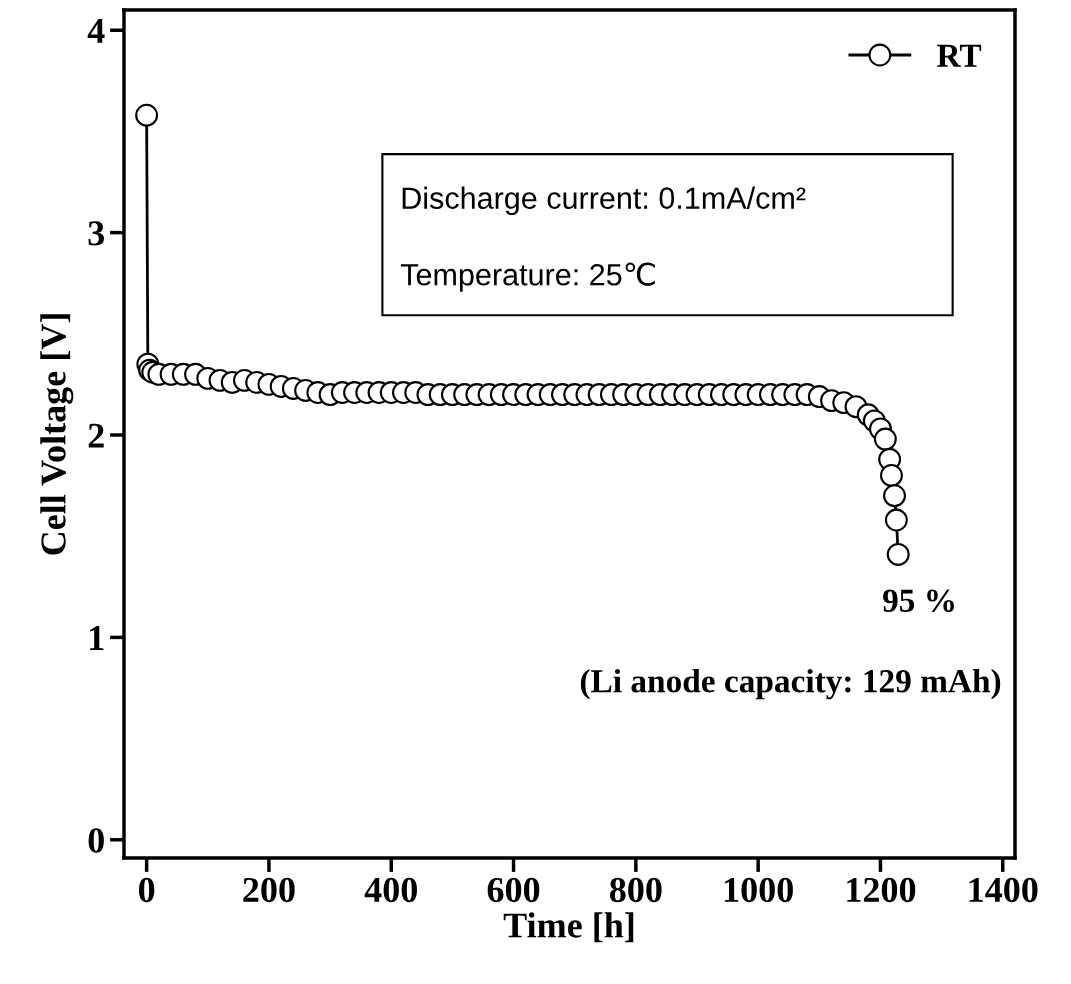  I want to click on y-tick-label: 2, so click(96, 435).